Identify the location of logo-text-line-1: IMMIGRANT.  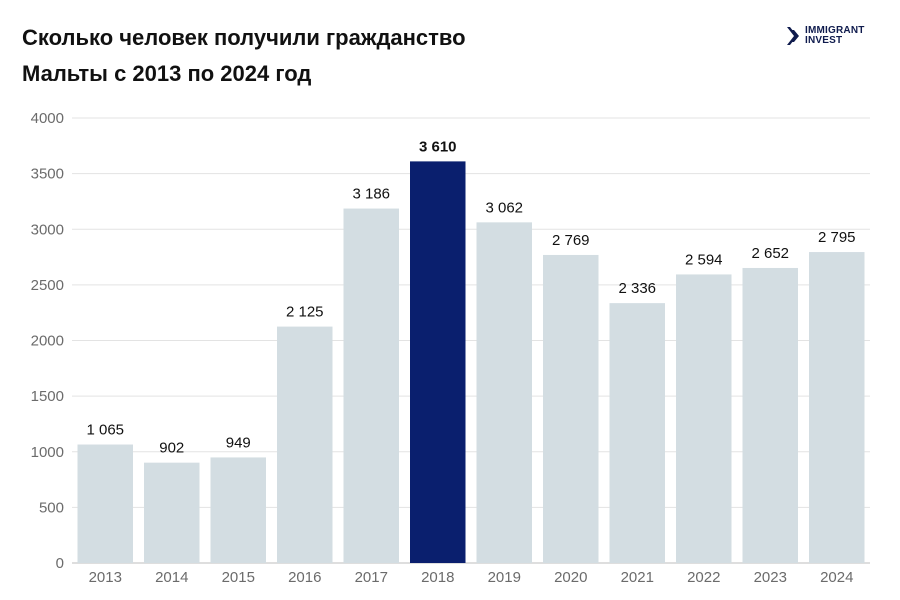
(835, 30).